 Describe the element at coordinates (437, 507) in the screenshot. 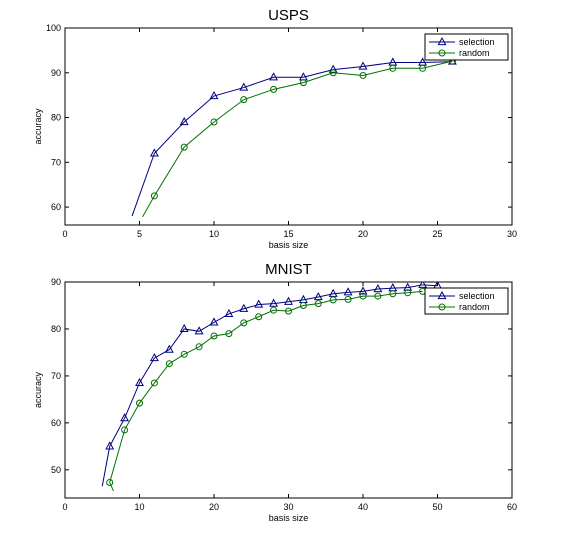

I see `x-tick-label: 50` at that location.